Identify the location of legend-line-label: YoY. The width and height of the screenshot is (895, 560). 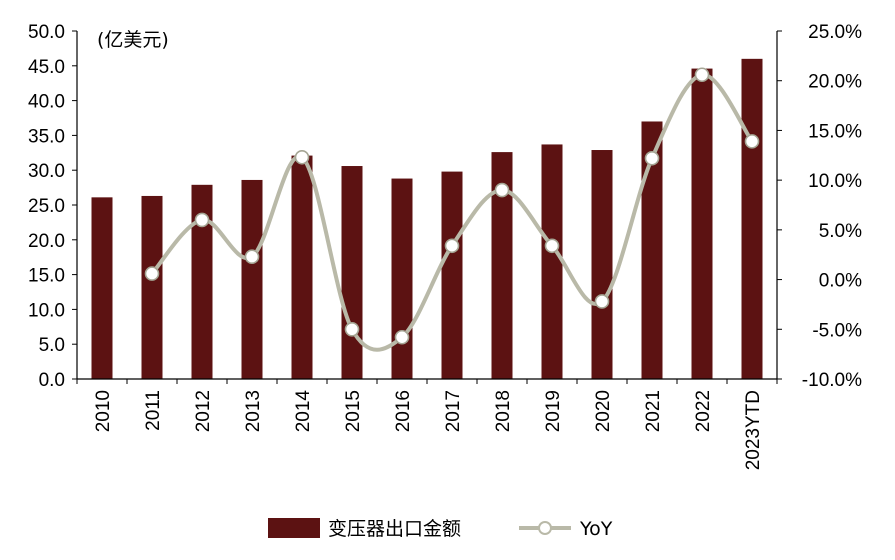
(596, 529).